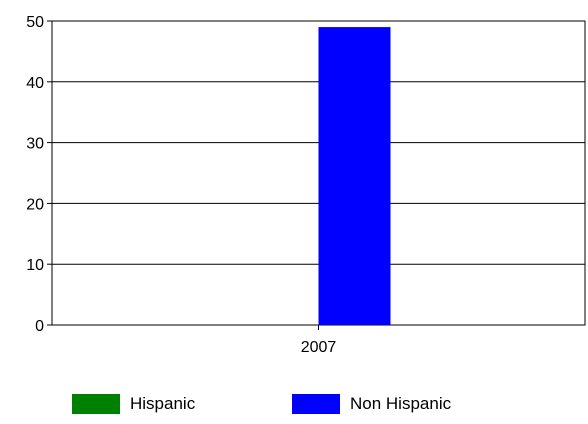 The height and width of the screenshot is (424, 588). I want to click on legend-item-non-hispanic: Non Hispanic, so click(371, 404).